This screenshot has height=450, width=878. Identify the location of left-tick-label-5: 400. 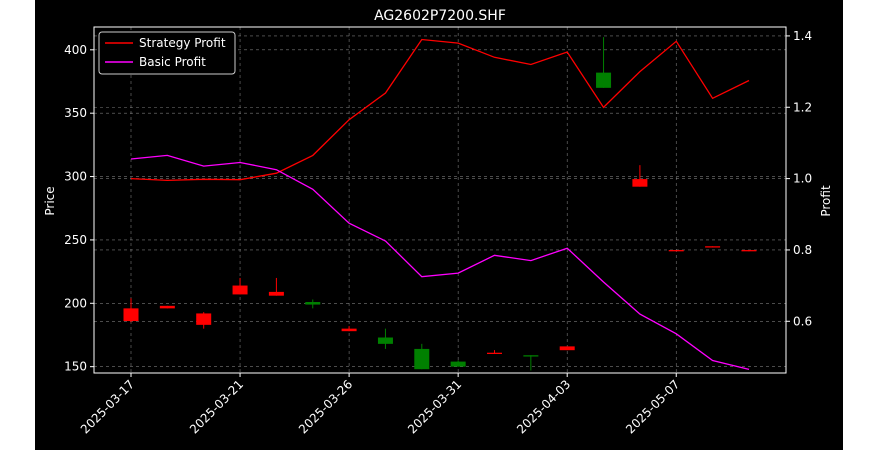
(75, 50).